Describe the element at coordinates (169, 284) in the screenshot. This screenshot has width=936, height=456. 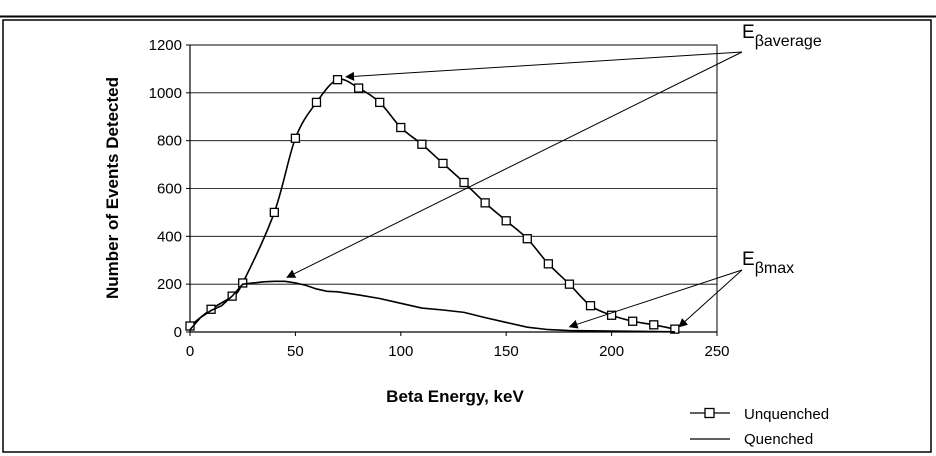
I see `y-tick-label: 200` at that location.